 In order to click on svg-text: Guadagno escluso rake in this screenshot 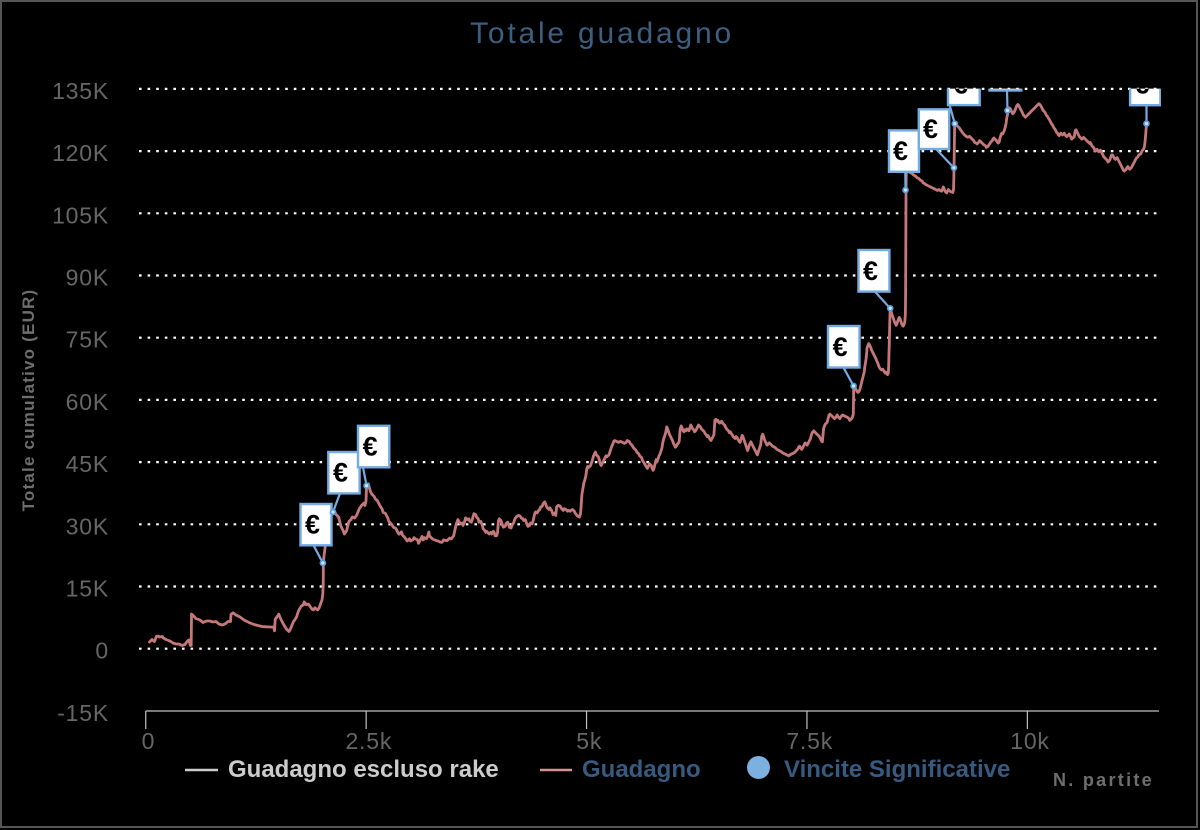, I will do `click(363, 769)`.